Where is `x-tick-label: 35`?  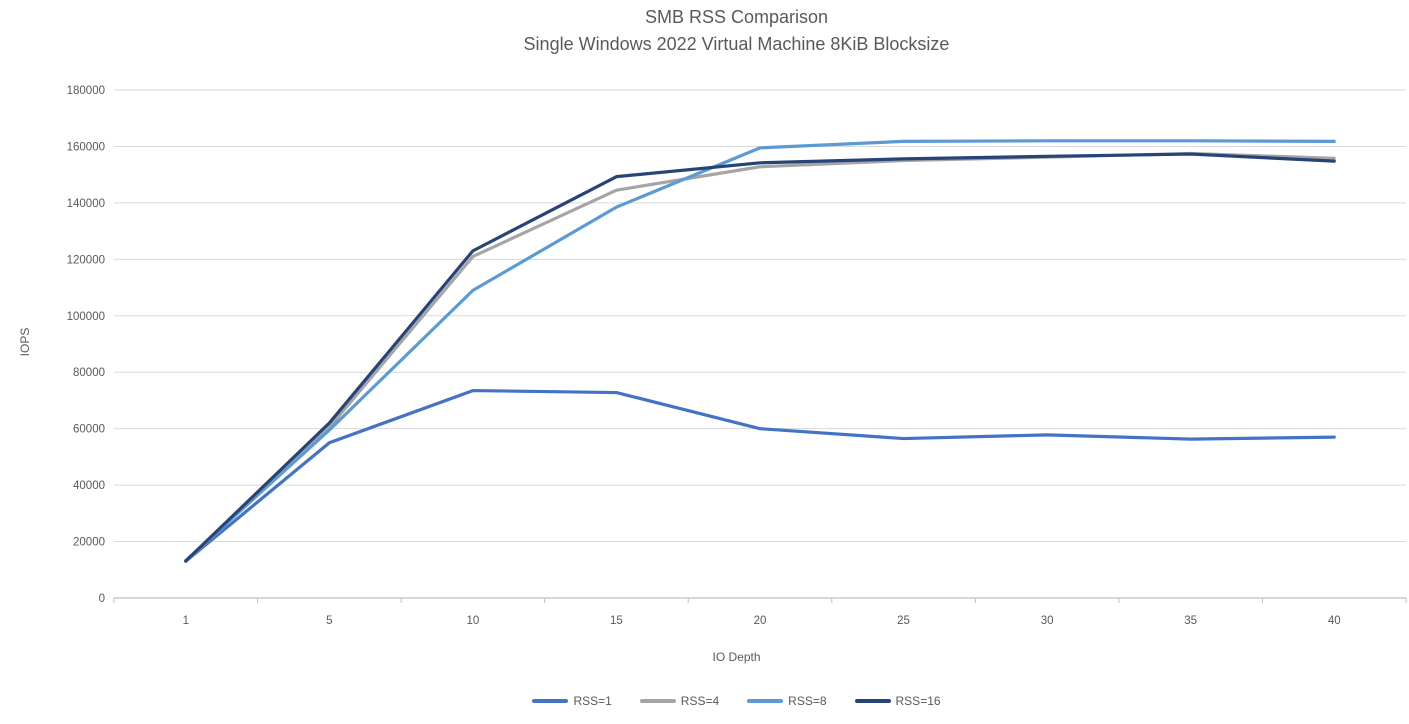 x-tick-label: 35 is located at coordinates (1190, 621).